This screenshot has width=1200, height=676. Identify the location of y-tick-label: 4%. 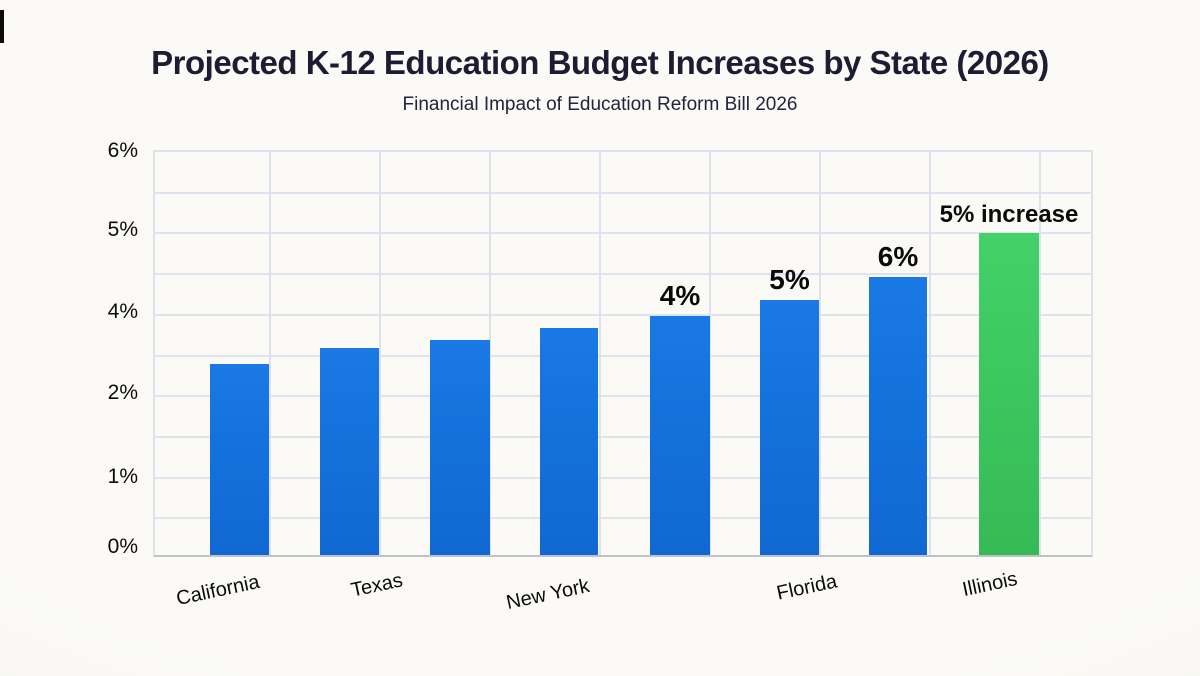
(122, 311).